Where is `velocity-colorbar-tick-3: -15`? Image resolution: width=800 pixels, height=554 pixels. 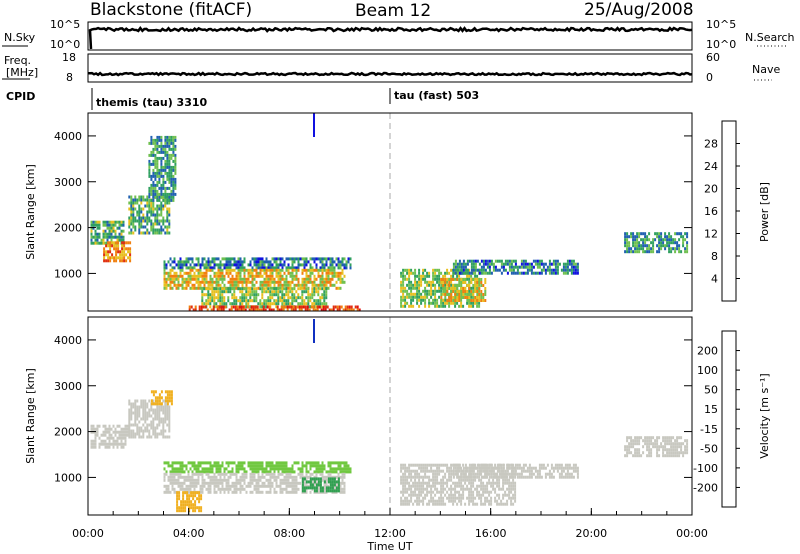
velocity-colorbar-tick-3: -15 is located at coordinates (709, 429).